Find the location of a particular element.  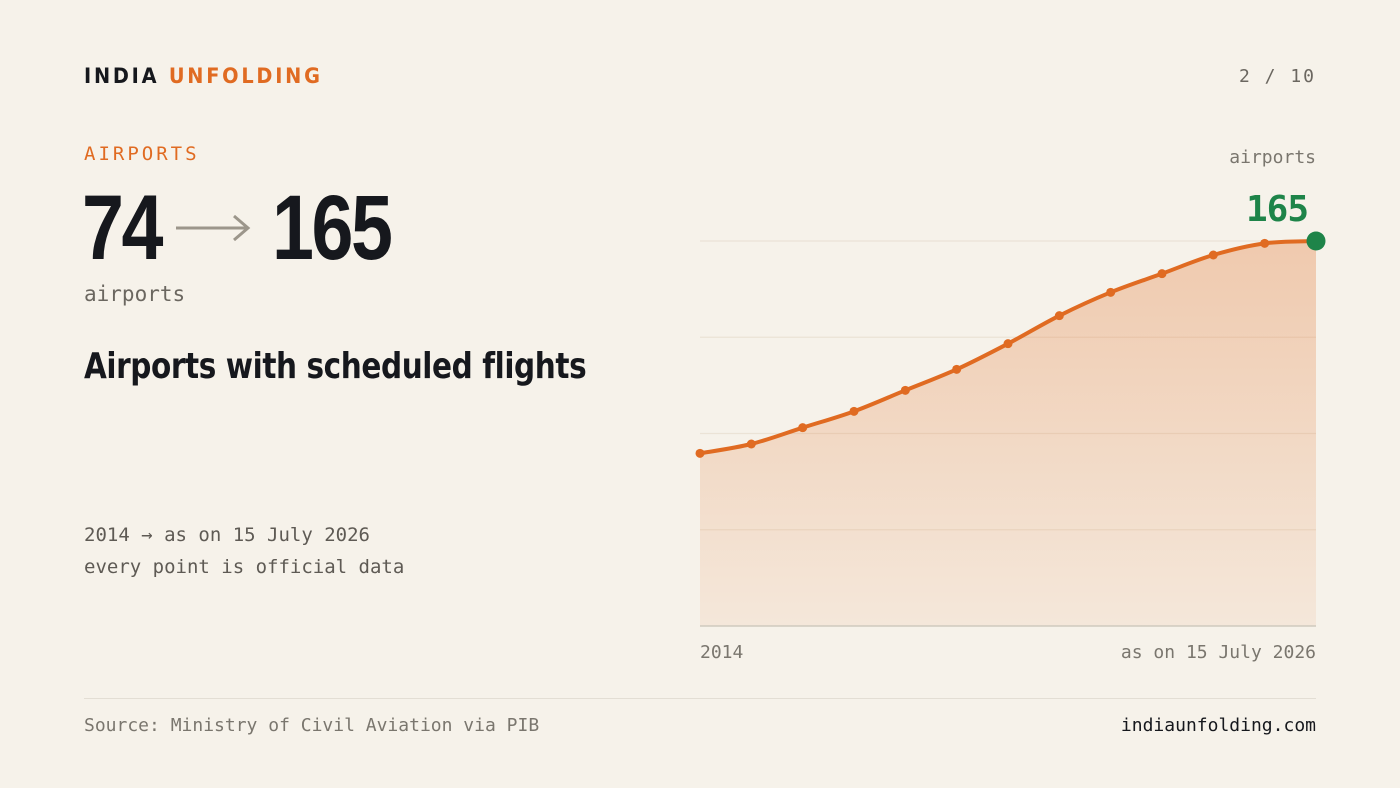

footer-divider is located at coordinates (700, 698).